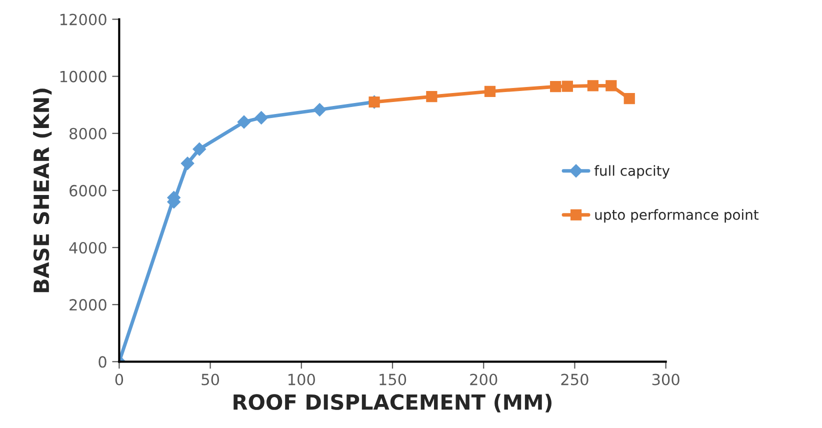 The image size is (822, 428). Describe the element at coordinates (119, 380) in the screenshot. I see `x-tick-label: 0` at that location.